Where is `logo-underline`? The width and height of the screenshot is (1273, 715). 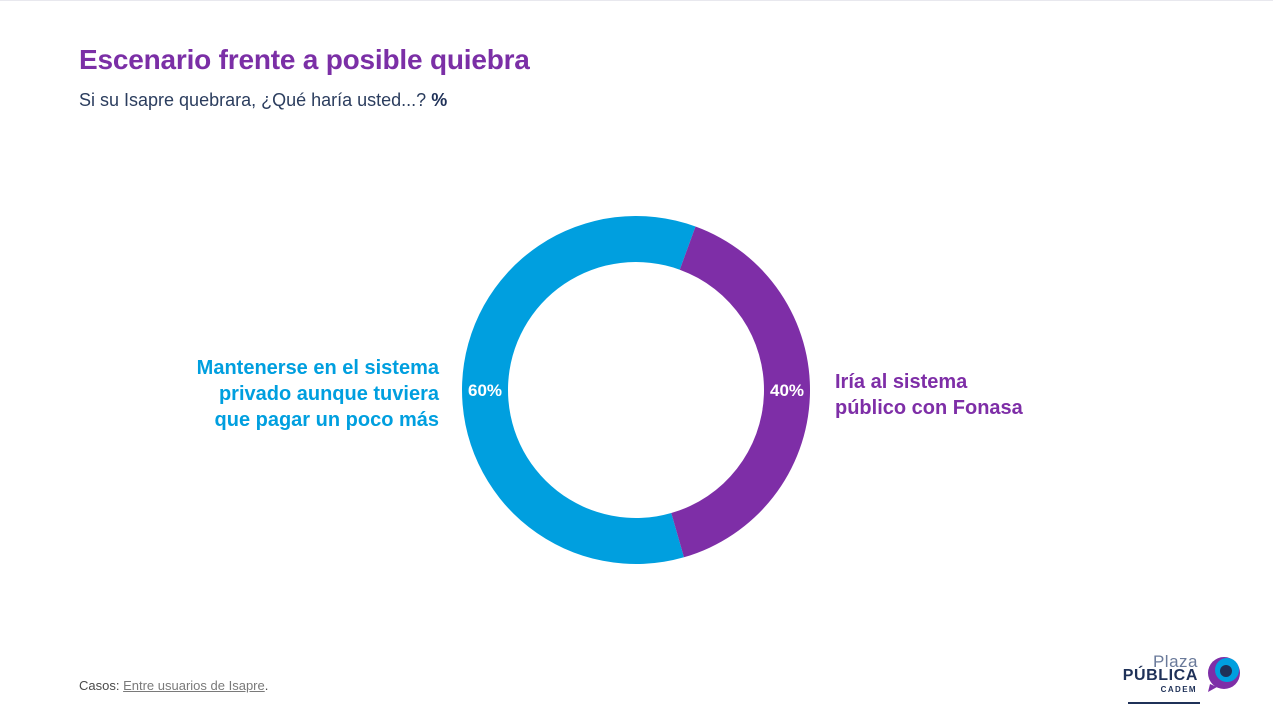 logo-underline is located at coordinates (1164, 703).